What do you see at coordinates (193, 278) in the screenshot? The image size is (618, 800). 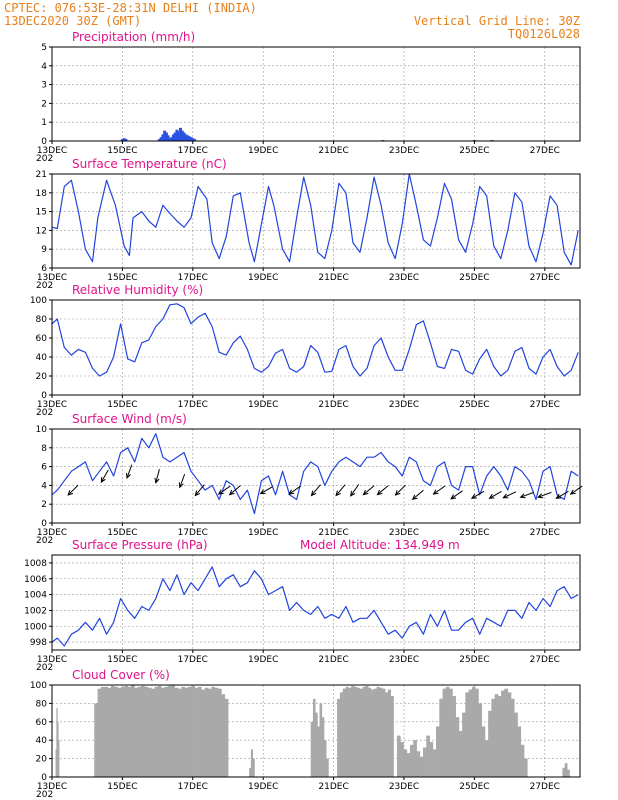 I see `temperature-xtick-label: 17DEC` at bounding box center [193, 278].